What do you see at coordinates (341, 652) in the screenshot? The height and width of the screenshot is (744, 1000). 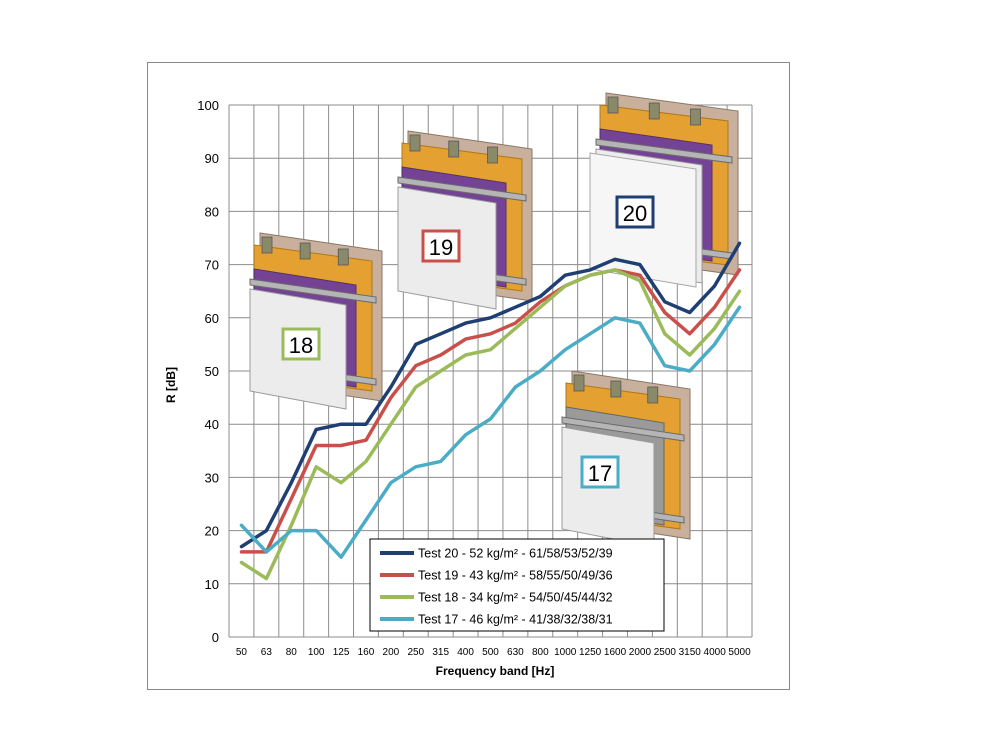 I see `x-tick-label: 125` at bounding box center [341, 652].